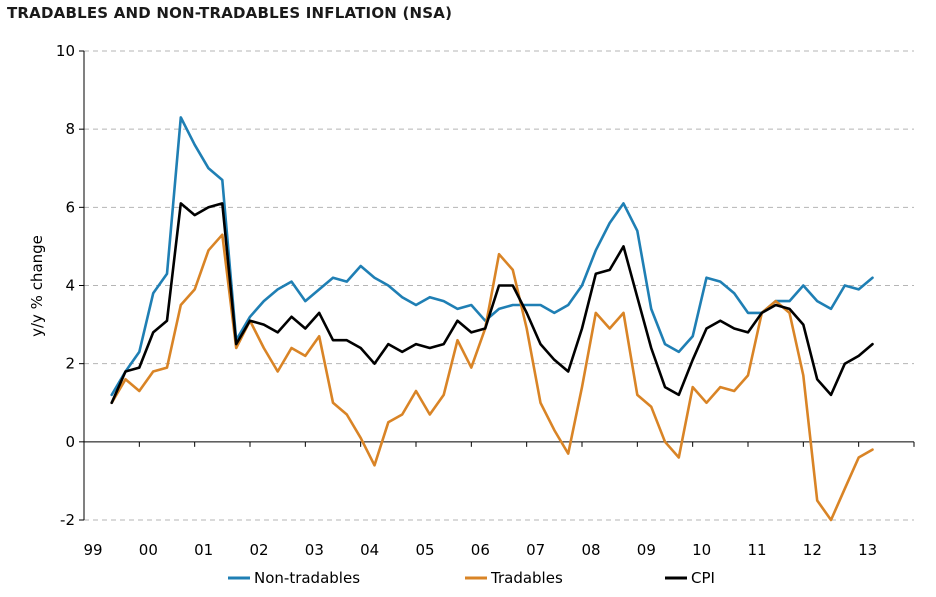  I want to click on y-tick-label: 0, so click(70, 442).